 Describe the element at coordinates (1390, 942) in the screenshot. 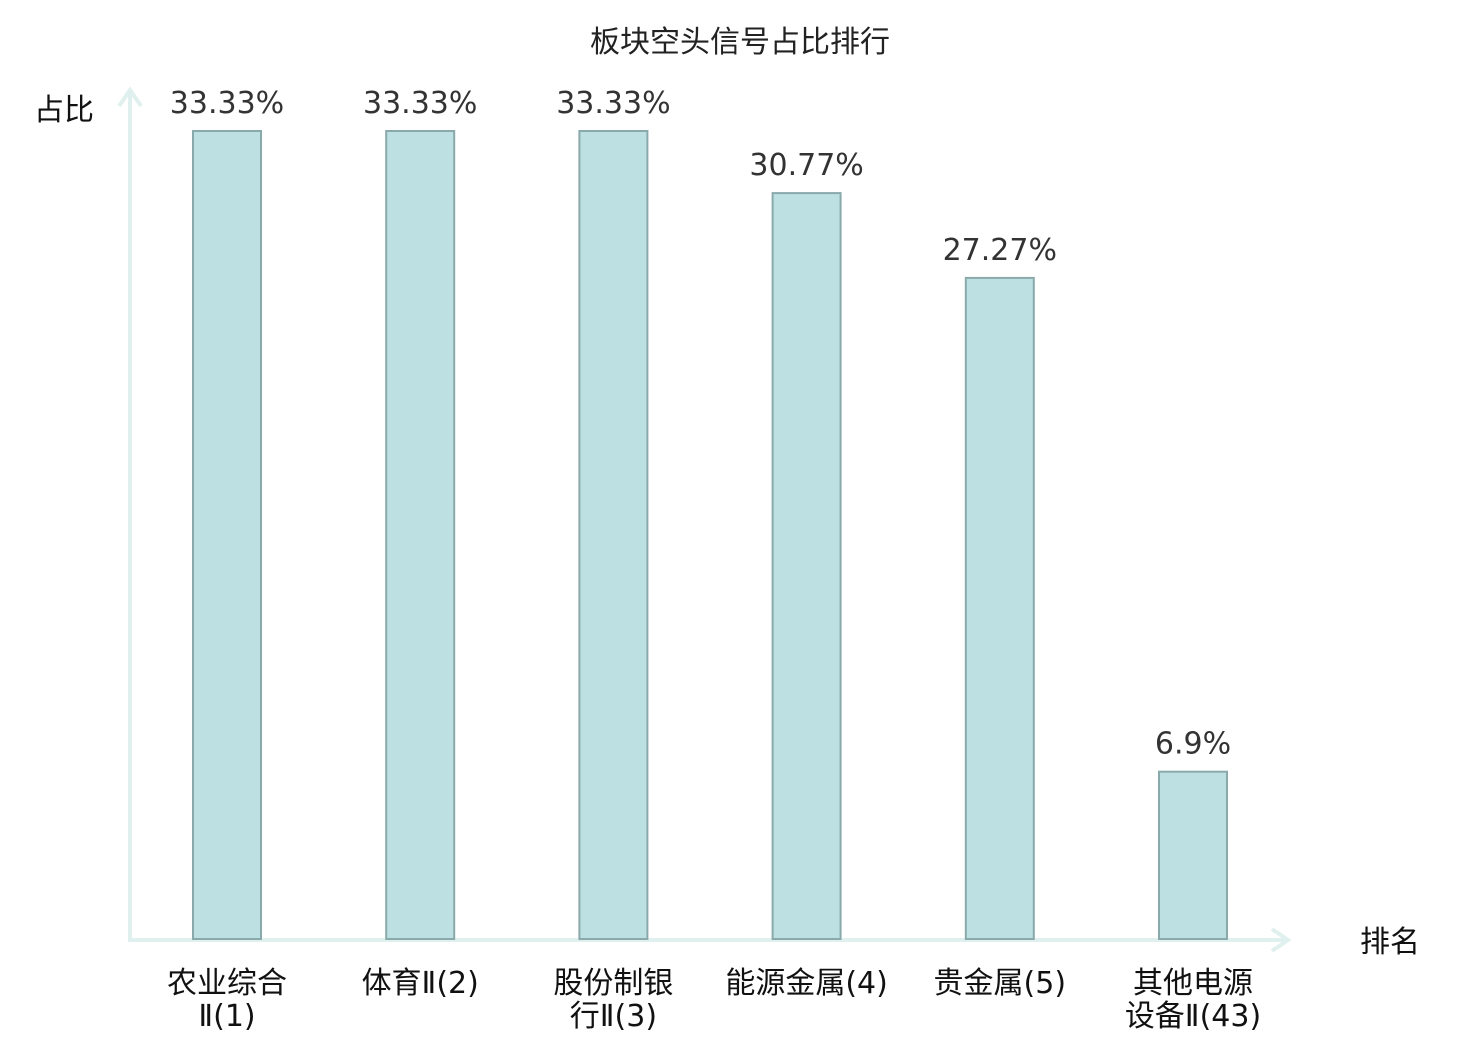

I see `x-axis-label: 排名` at that location.